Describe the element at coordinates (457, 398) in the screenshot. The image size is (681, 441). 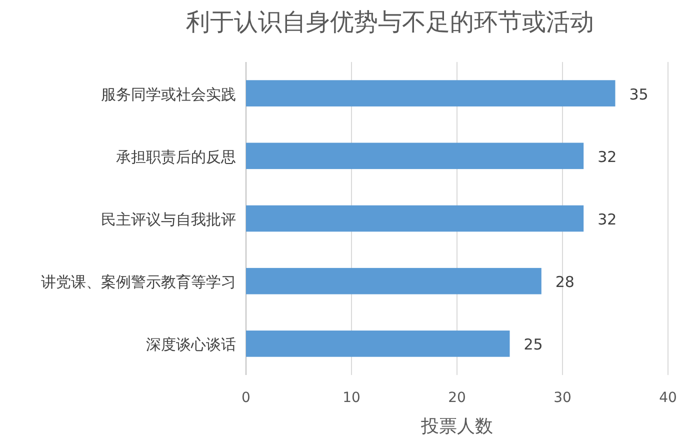
I see `x-tick-label: 20` at that location.